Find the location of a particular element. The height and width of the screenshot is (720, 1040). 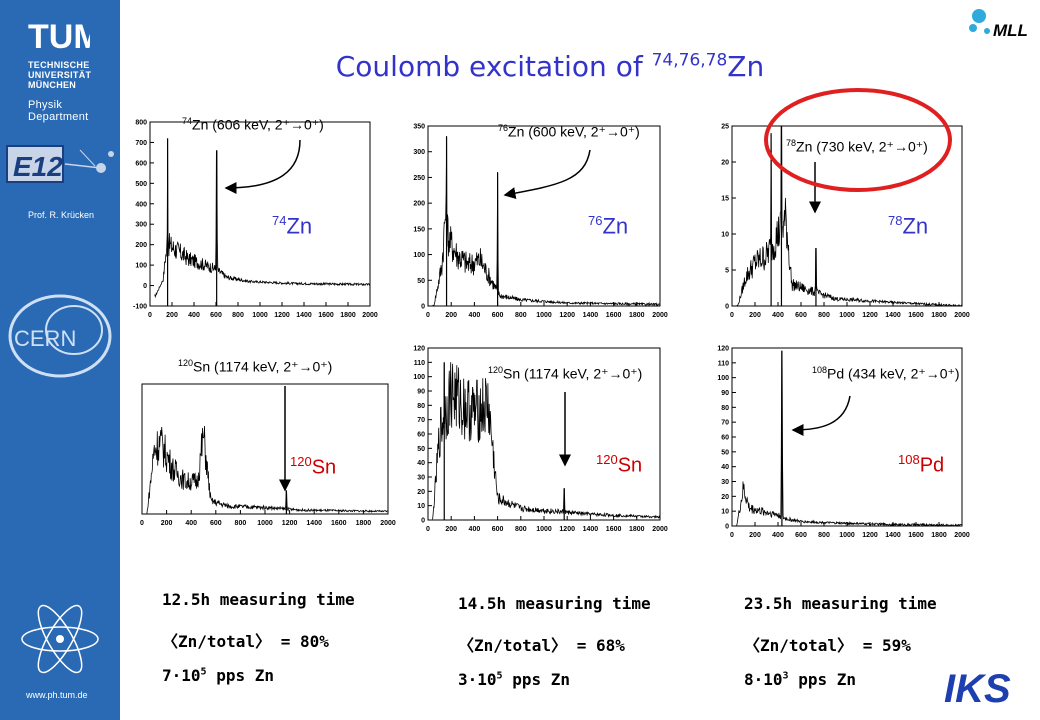

x-tick-label: 1000 is located at coordinates (544, 315).